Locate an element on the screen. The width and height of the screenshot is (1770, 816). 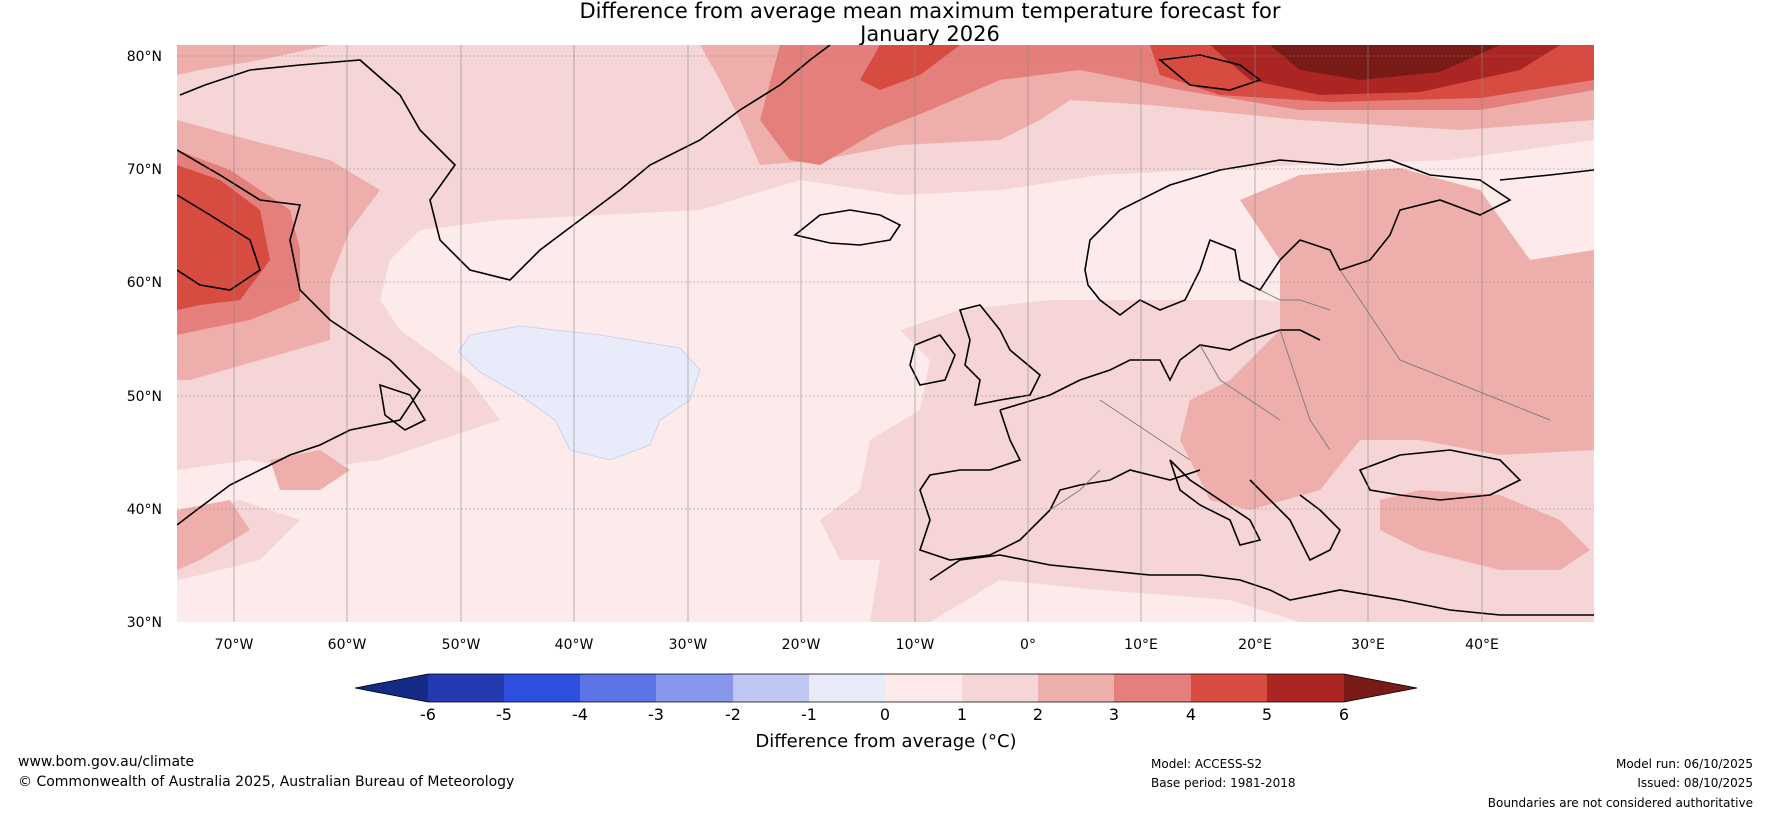
colorbar-outline is located at coordinates (886, 688).